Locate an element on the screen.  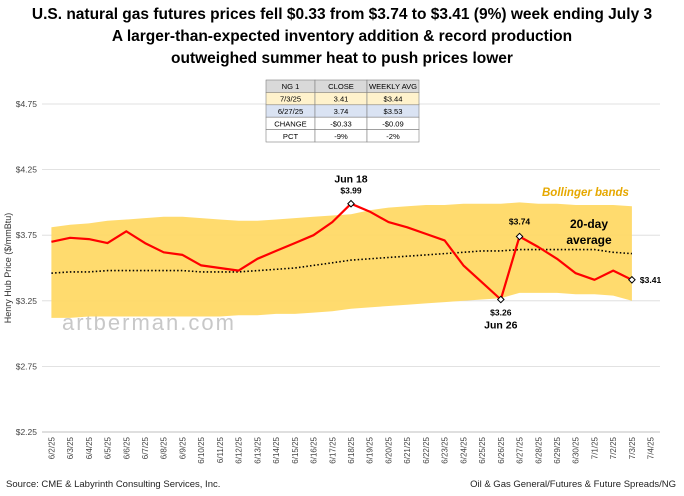
x-tick-label: 6/18/25 is located at coordinates (351, 449).